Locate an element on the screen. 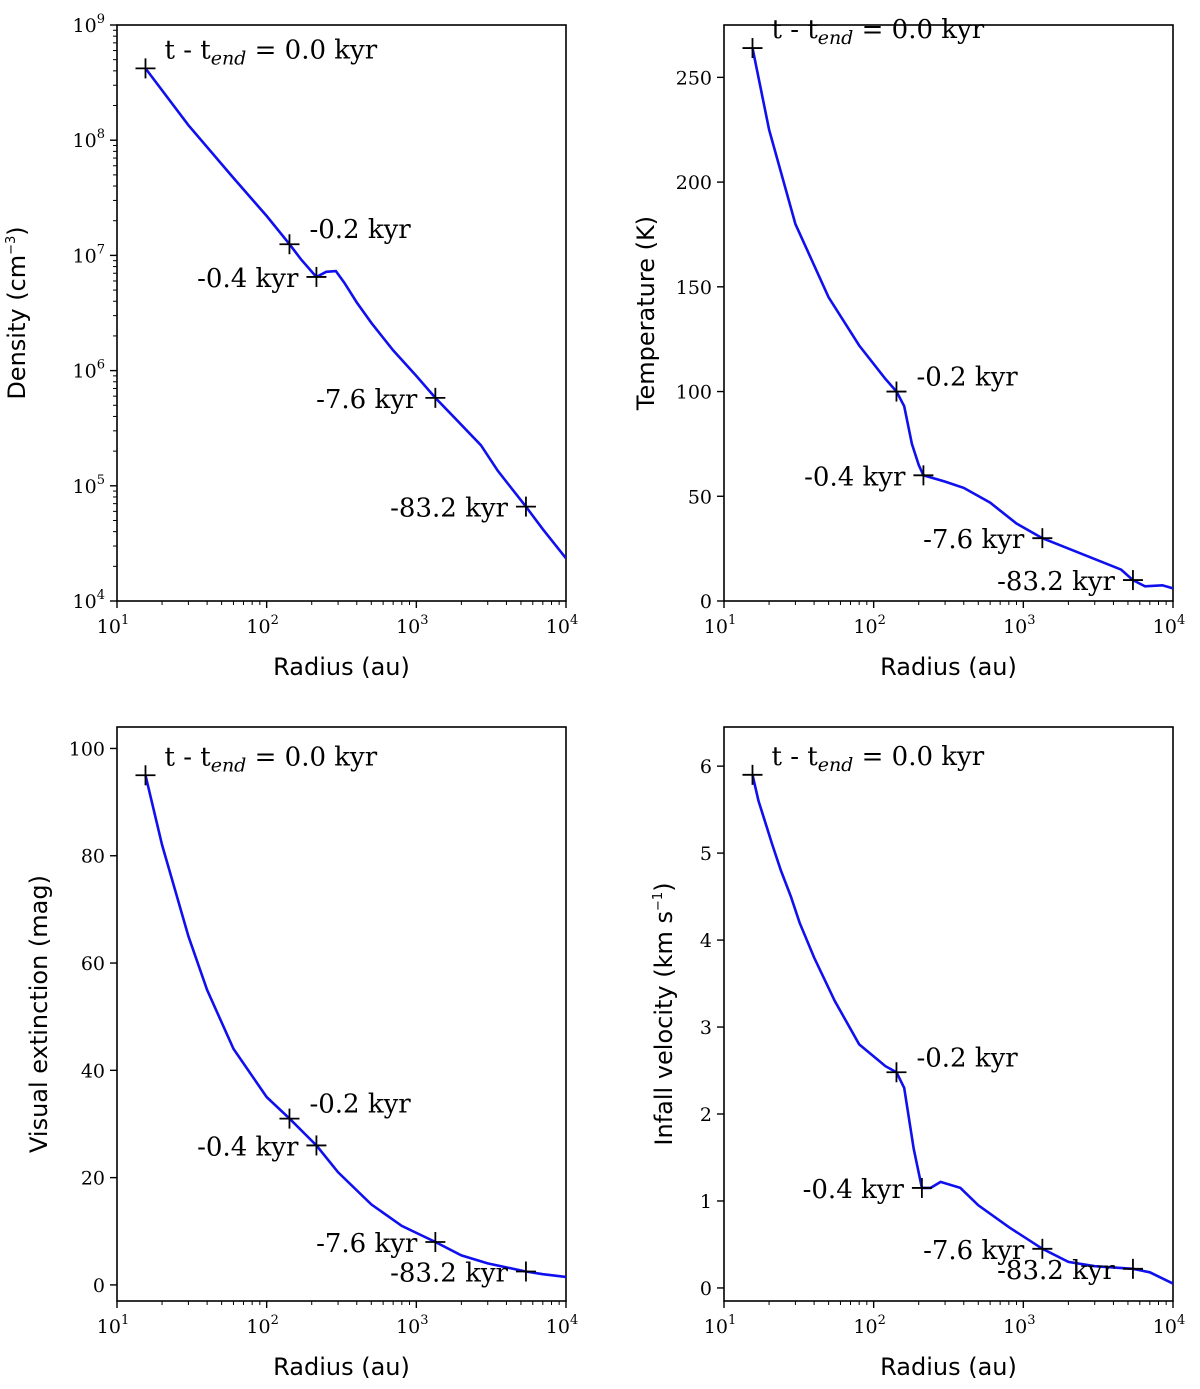  temperature-y-axis-title: Temperature (K) is located at coordinates (646, 313).